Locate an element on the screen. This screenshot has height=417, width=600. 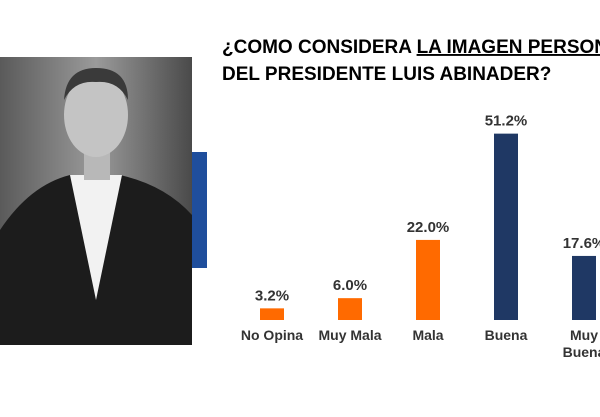
chart-title: ¿COMO CONSIDERA LA IMAGEN PERSONAL is located at coordinates (411, 47).